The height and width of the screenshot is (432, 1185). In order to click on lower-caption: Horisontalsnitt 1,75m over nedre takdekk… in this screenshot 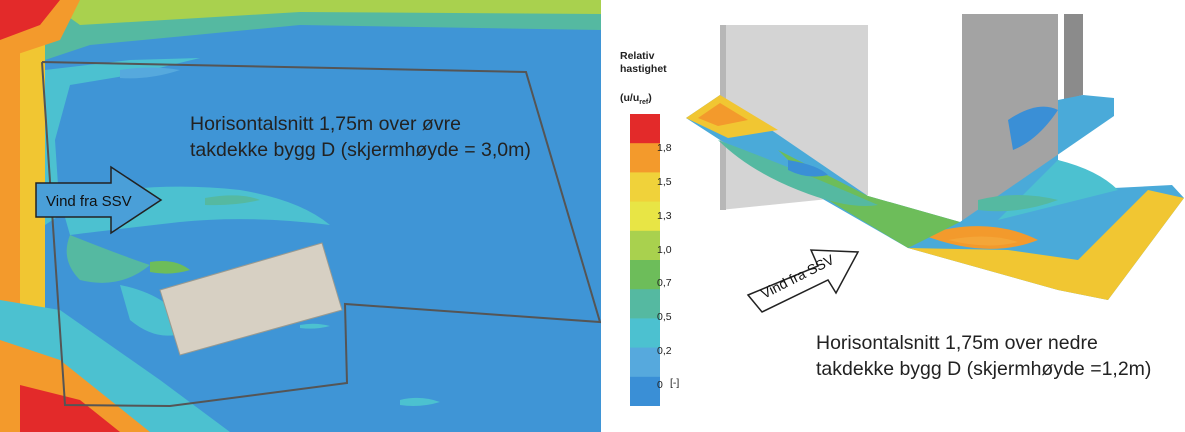, I will do `click(983, 356)`.